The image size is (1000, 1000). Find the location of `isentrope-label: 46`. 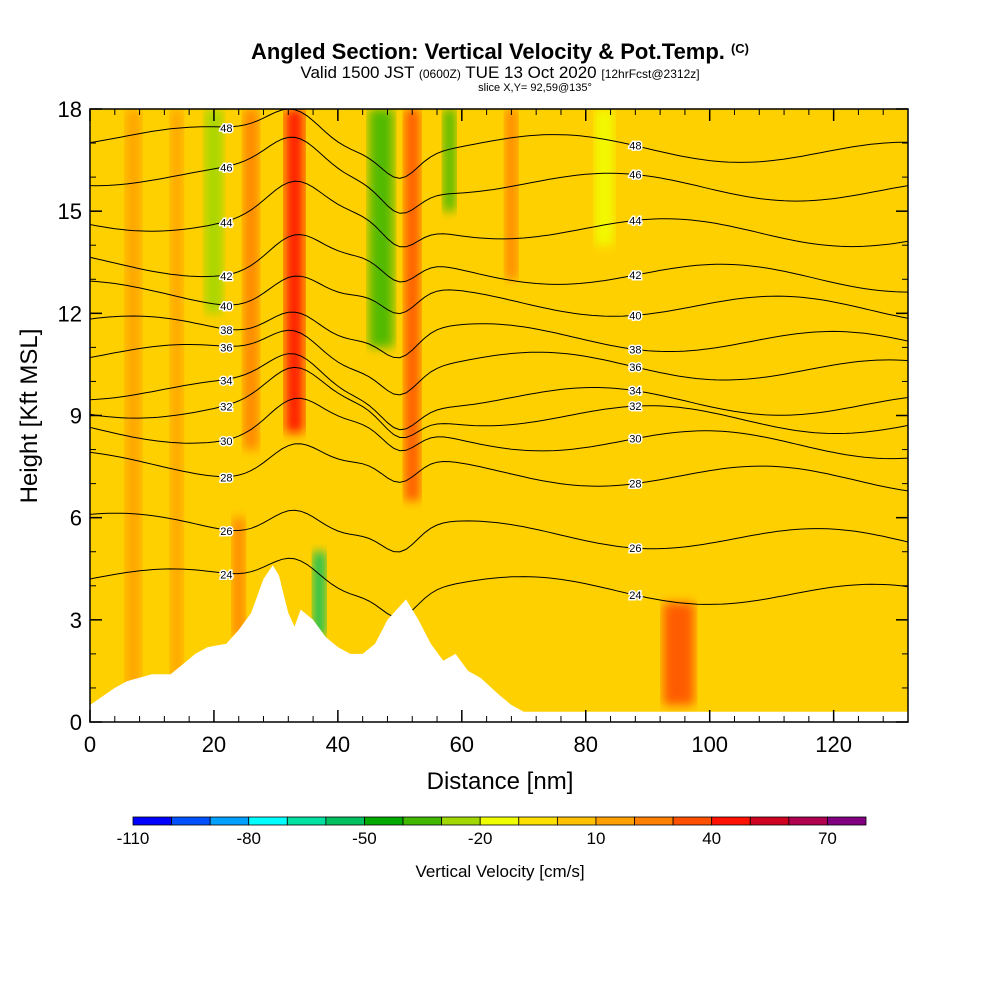

isentrope-label: 46 is located at coordinates (226, 169).